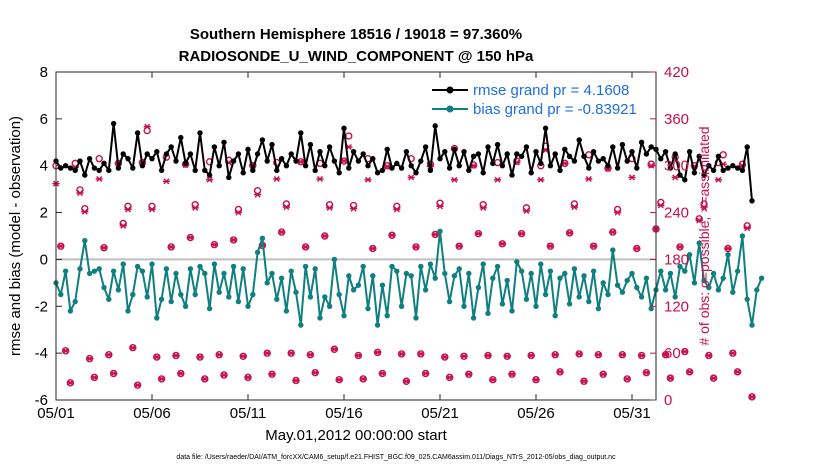 This screenshot has height=470, width=830. I want to click on y-right-tick-label: 420, so click(676, 72).